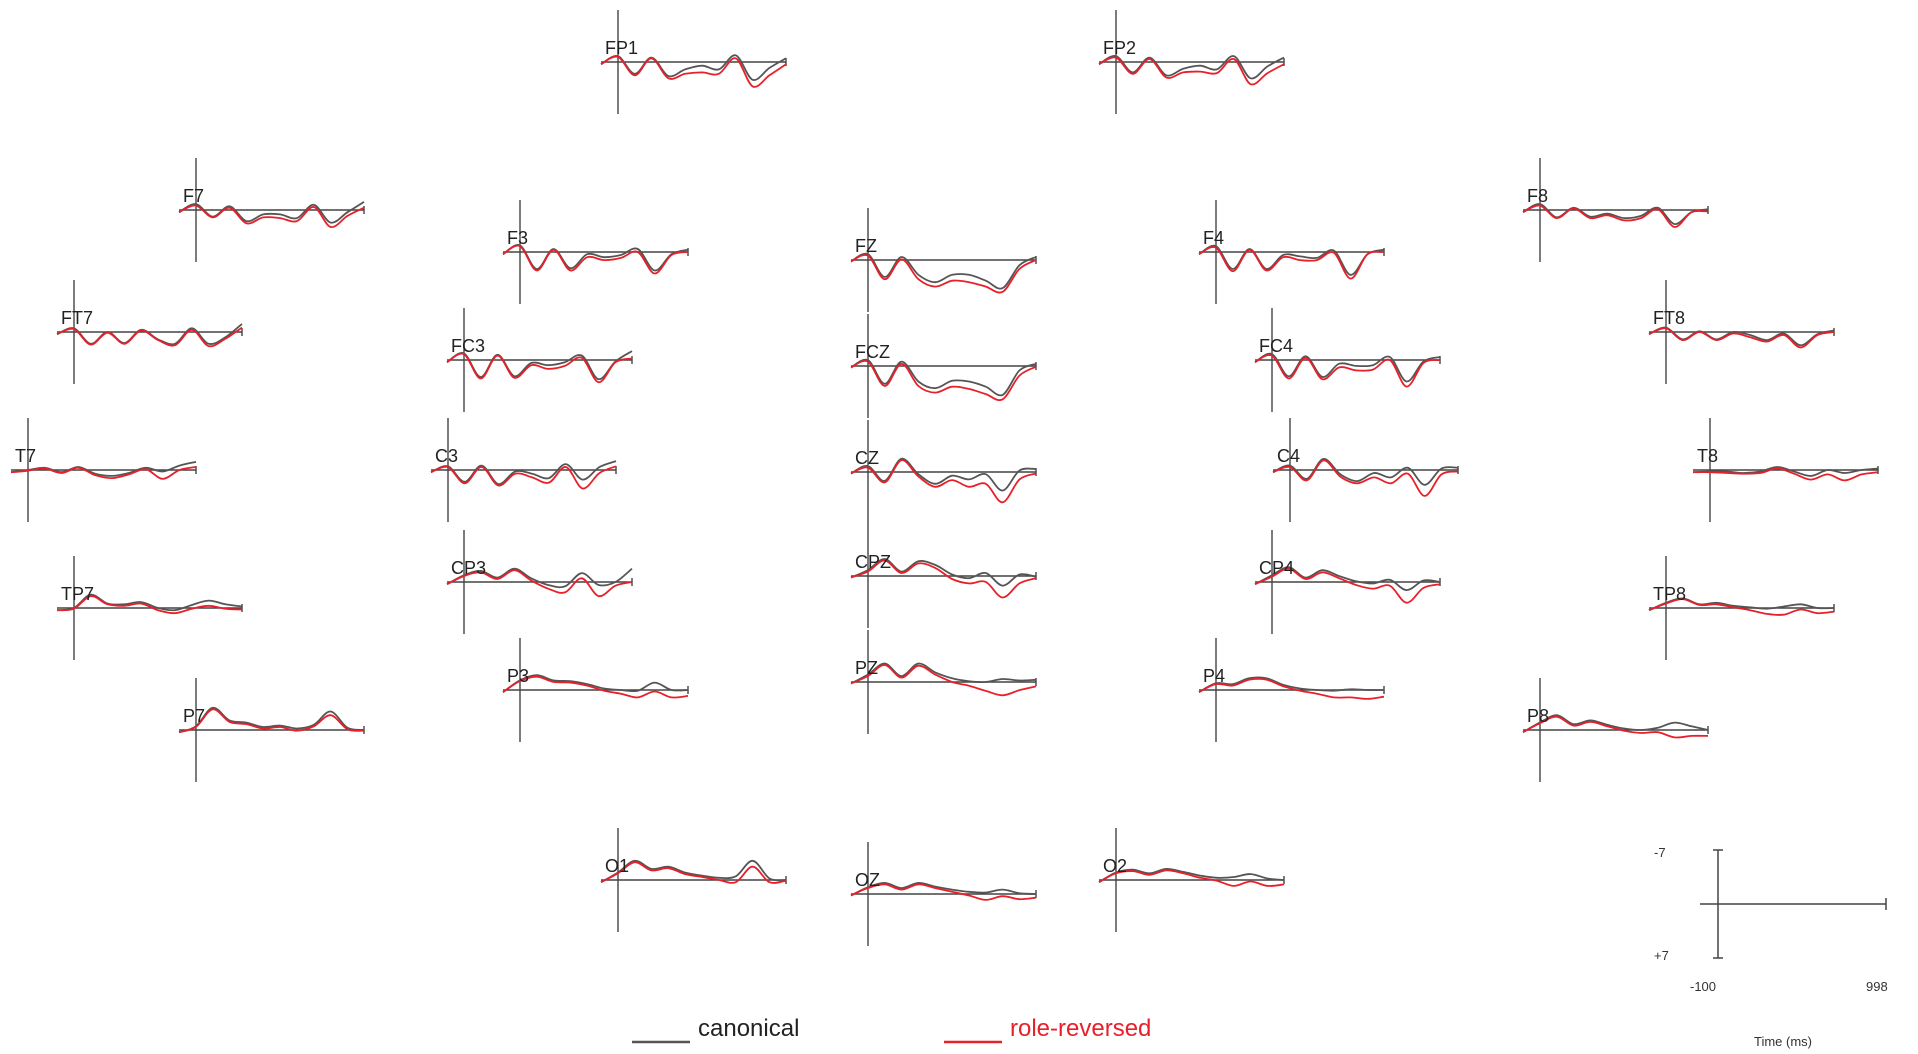  I want to click on electrode-label: P3, so click(518, 676).